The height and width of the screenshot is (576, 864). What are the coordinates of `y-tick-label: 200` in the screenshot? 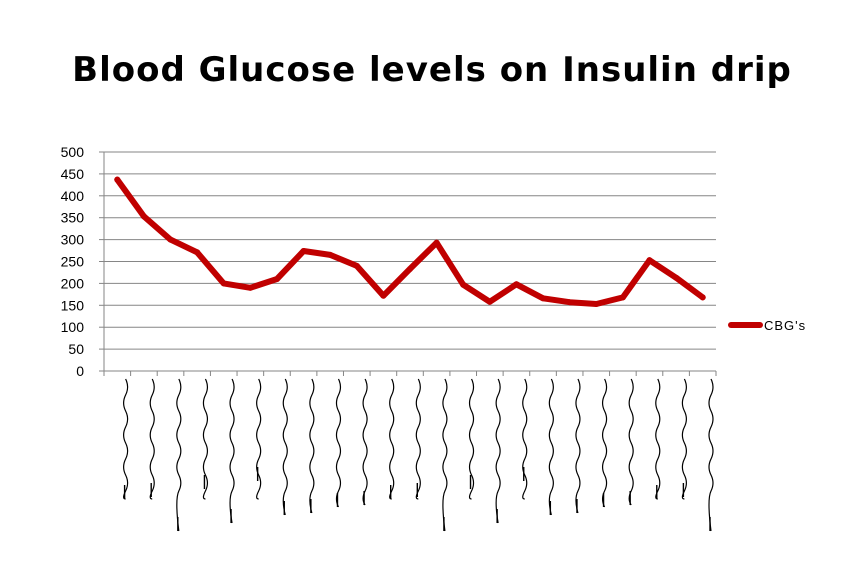 It's located at (73, 283).